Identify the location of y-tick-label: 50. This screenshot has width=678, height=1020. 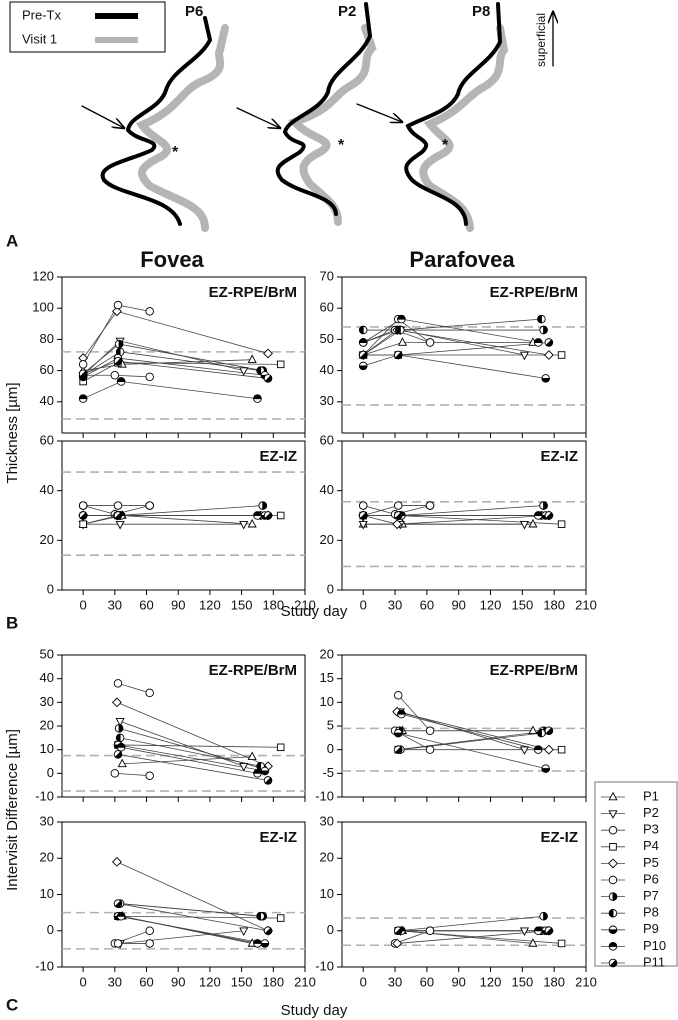
(327, 338).